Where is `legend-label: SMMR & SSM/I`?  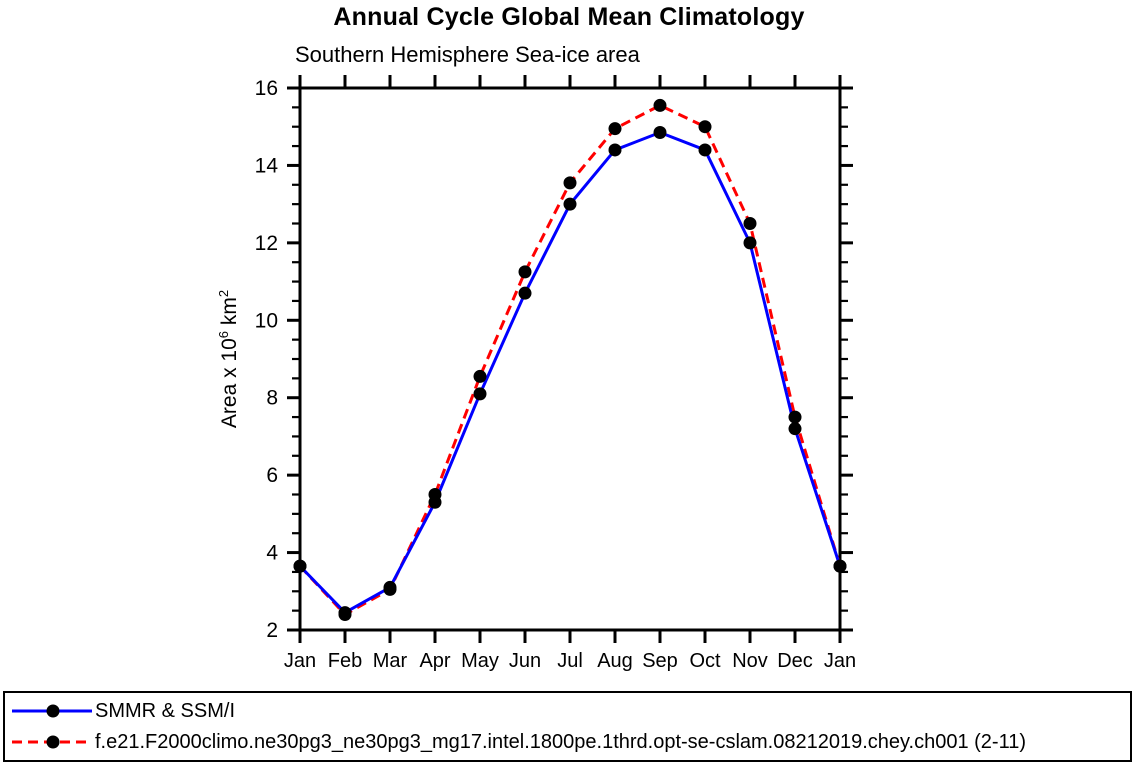
legend-label: SMMR & SSM/I is located at coordinates (165, 710).